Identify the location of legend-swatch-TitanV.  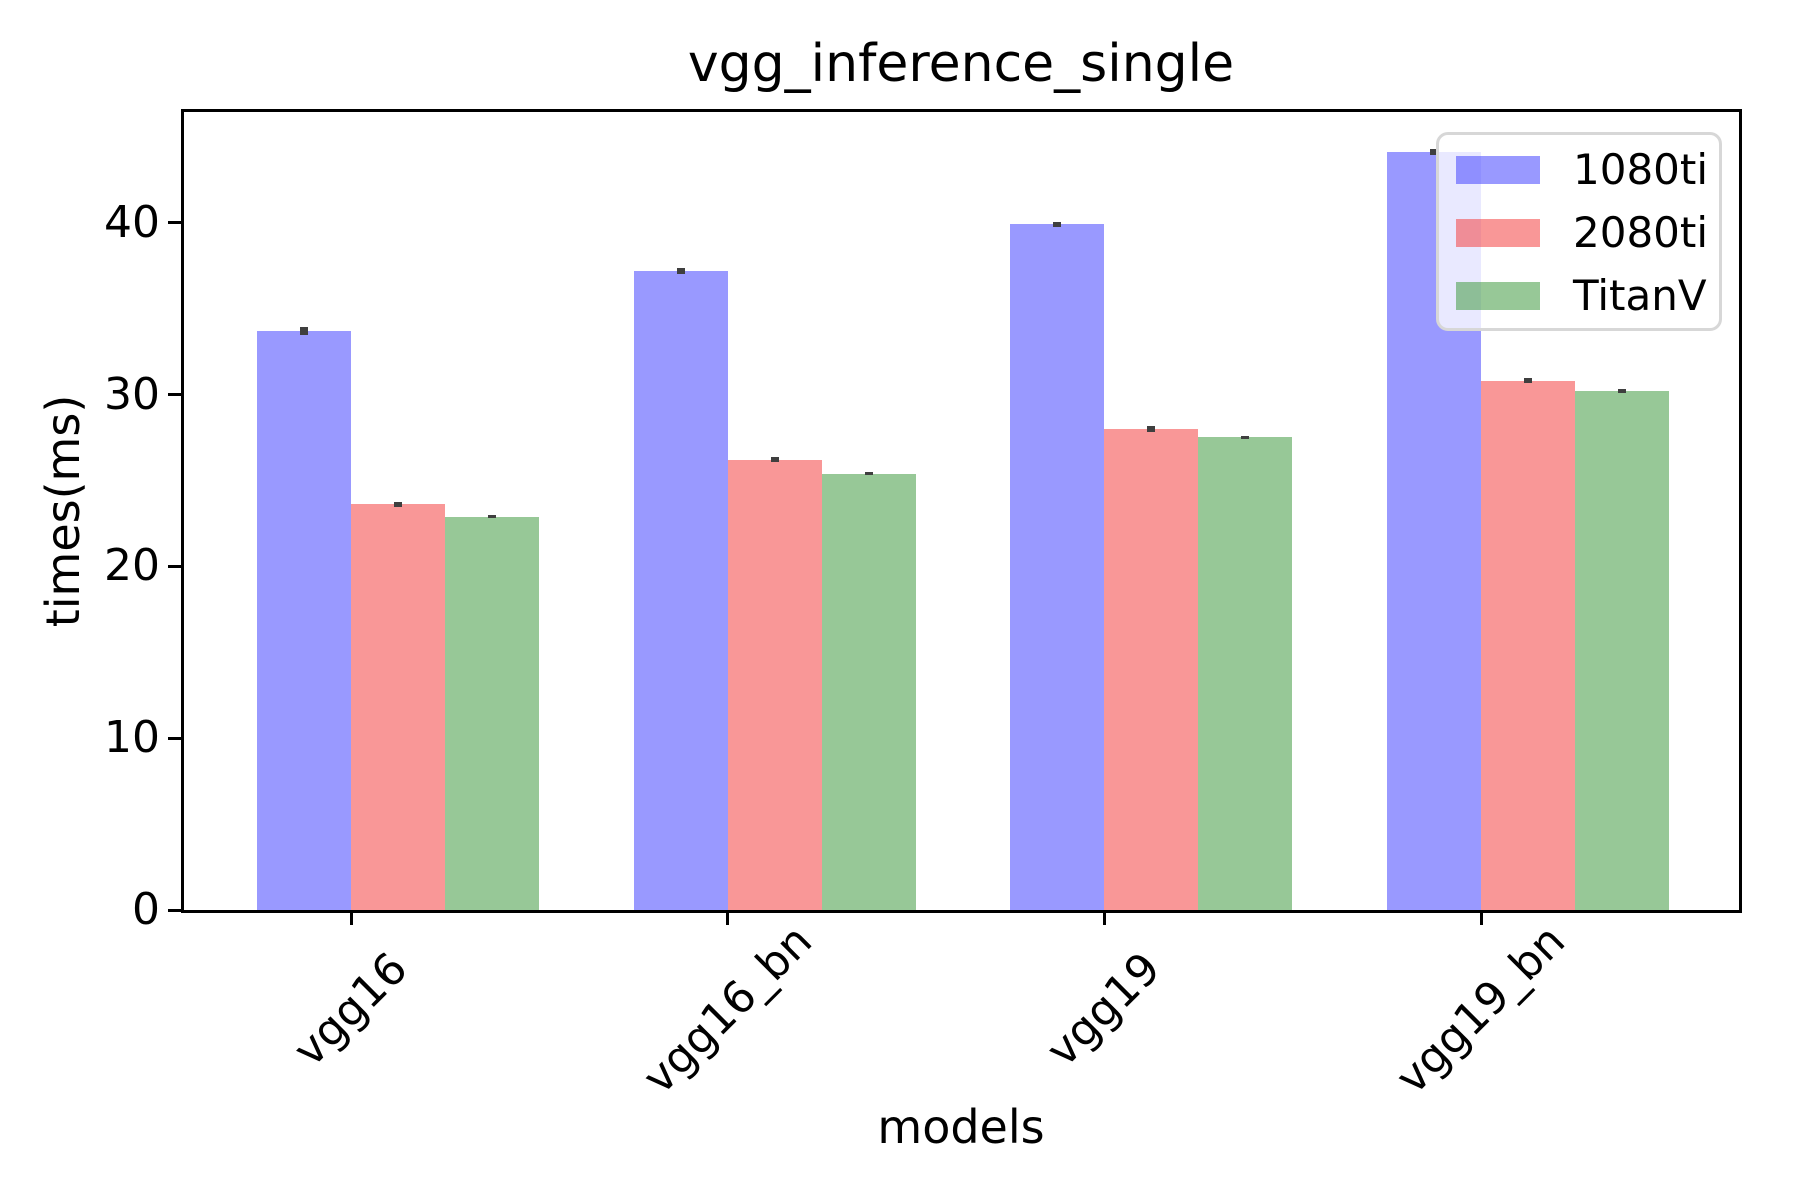
(1498, 296).